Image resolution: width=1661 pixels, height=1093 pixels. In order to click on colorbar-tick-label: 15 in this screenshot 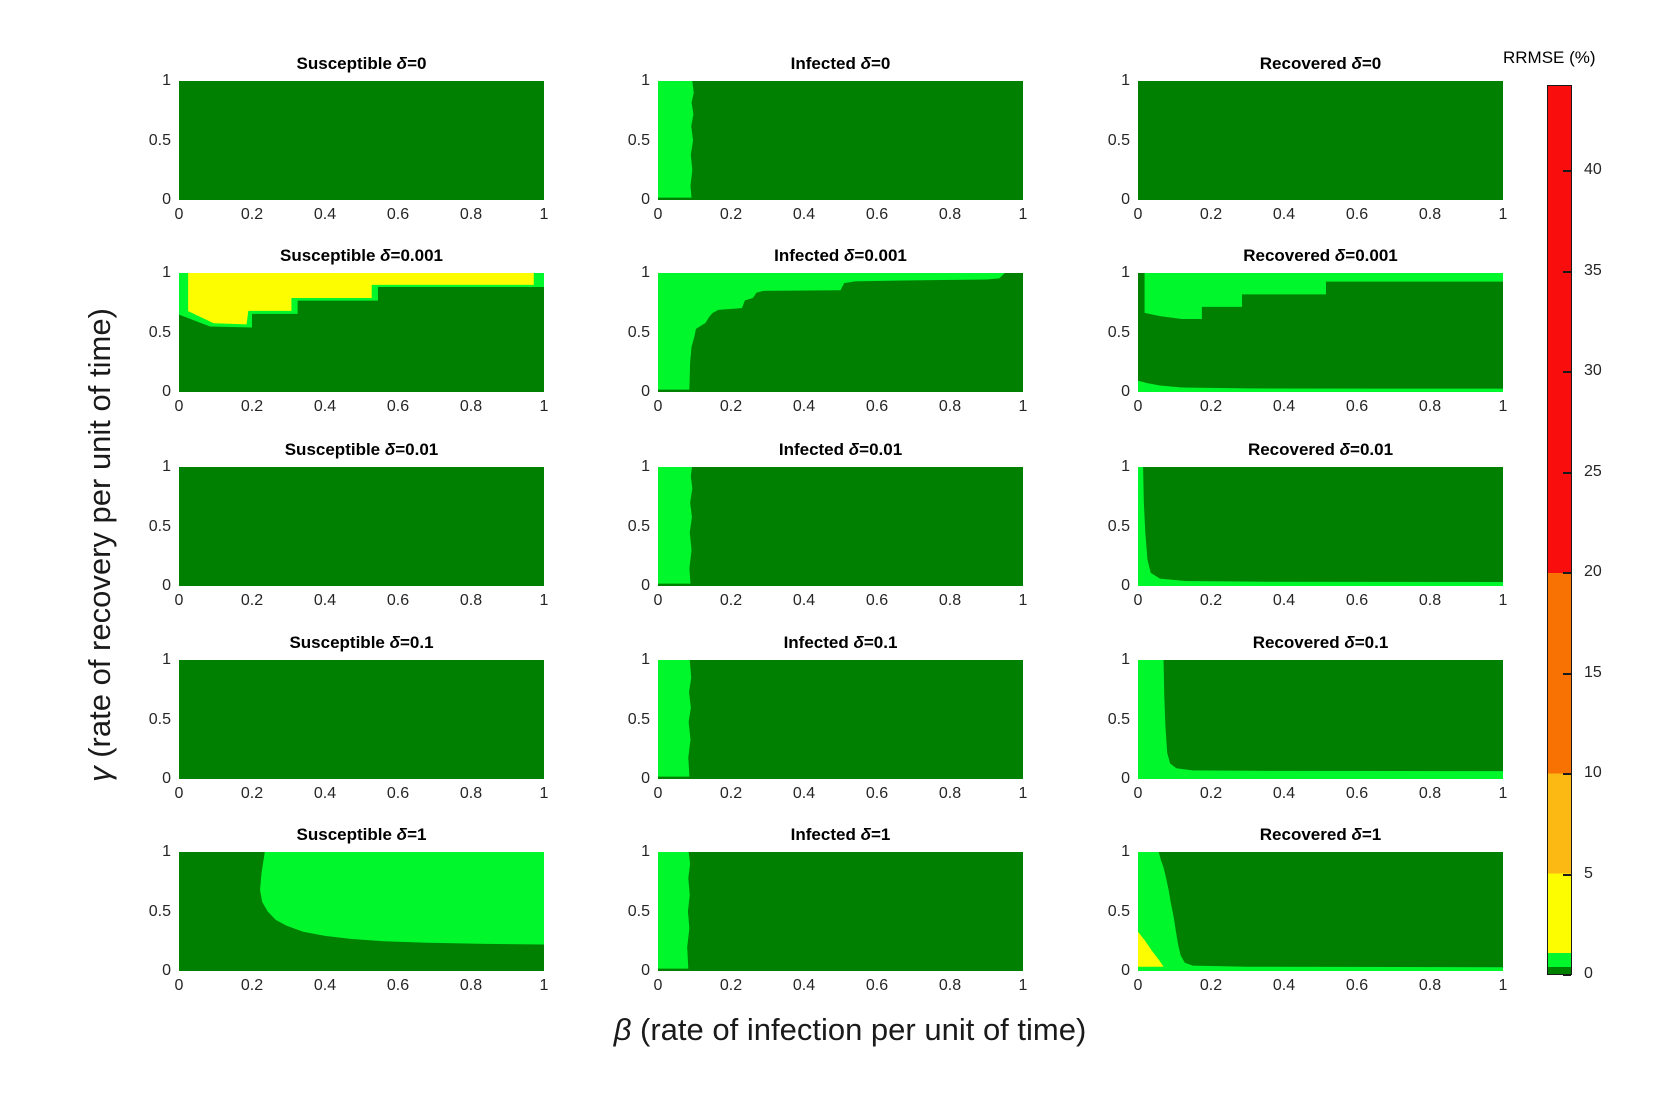, I will do `click(1593, 672)`.